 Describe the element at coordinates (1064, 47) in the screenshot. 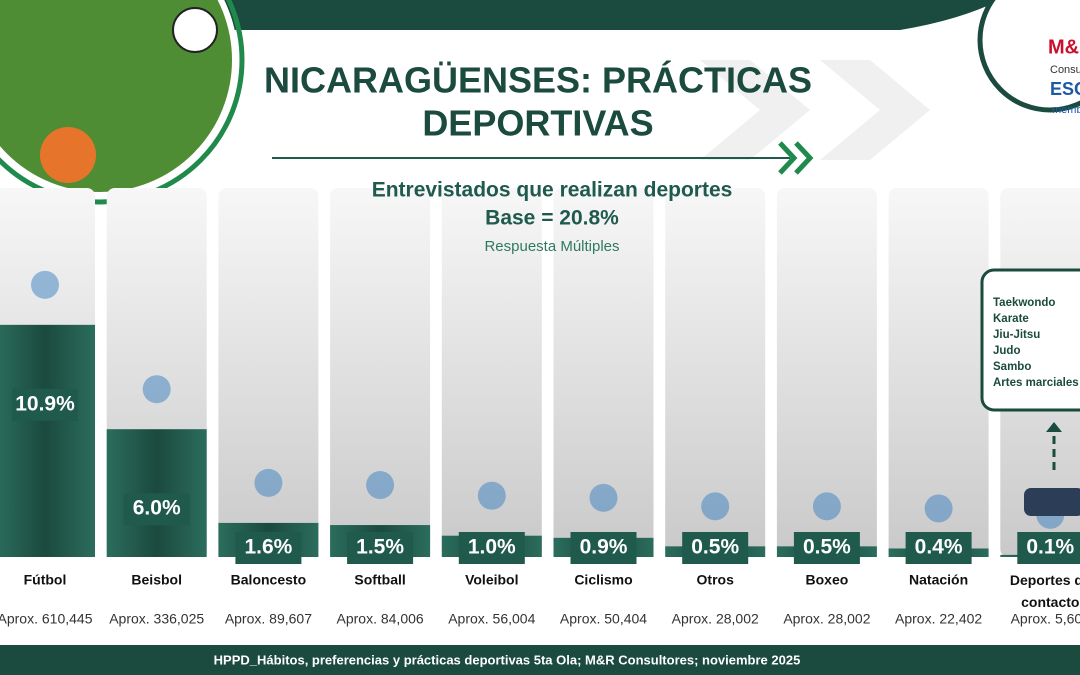

I see `logo-text: M&R` at that location.